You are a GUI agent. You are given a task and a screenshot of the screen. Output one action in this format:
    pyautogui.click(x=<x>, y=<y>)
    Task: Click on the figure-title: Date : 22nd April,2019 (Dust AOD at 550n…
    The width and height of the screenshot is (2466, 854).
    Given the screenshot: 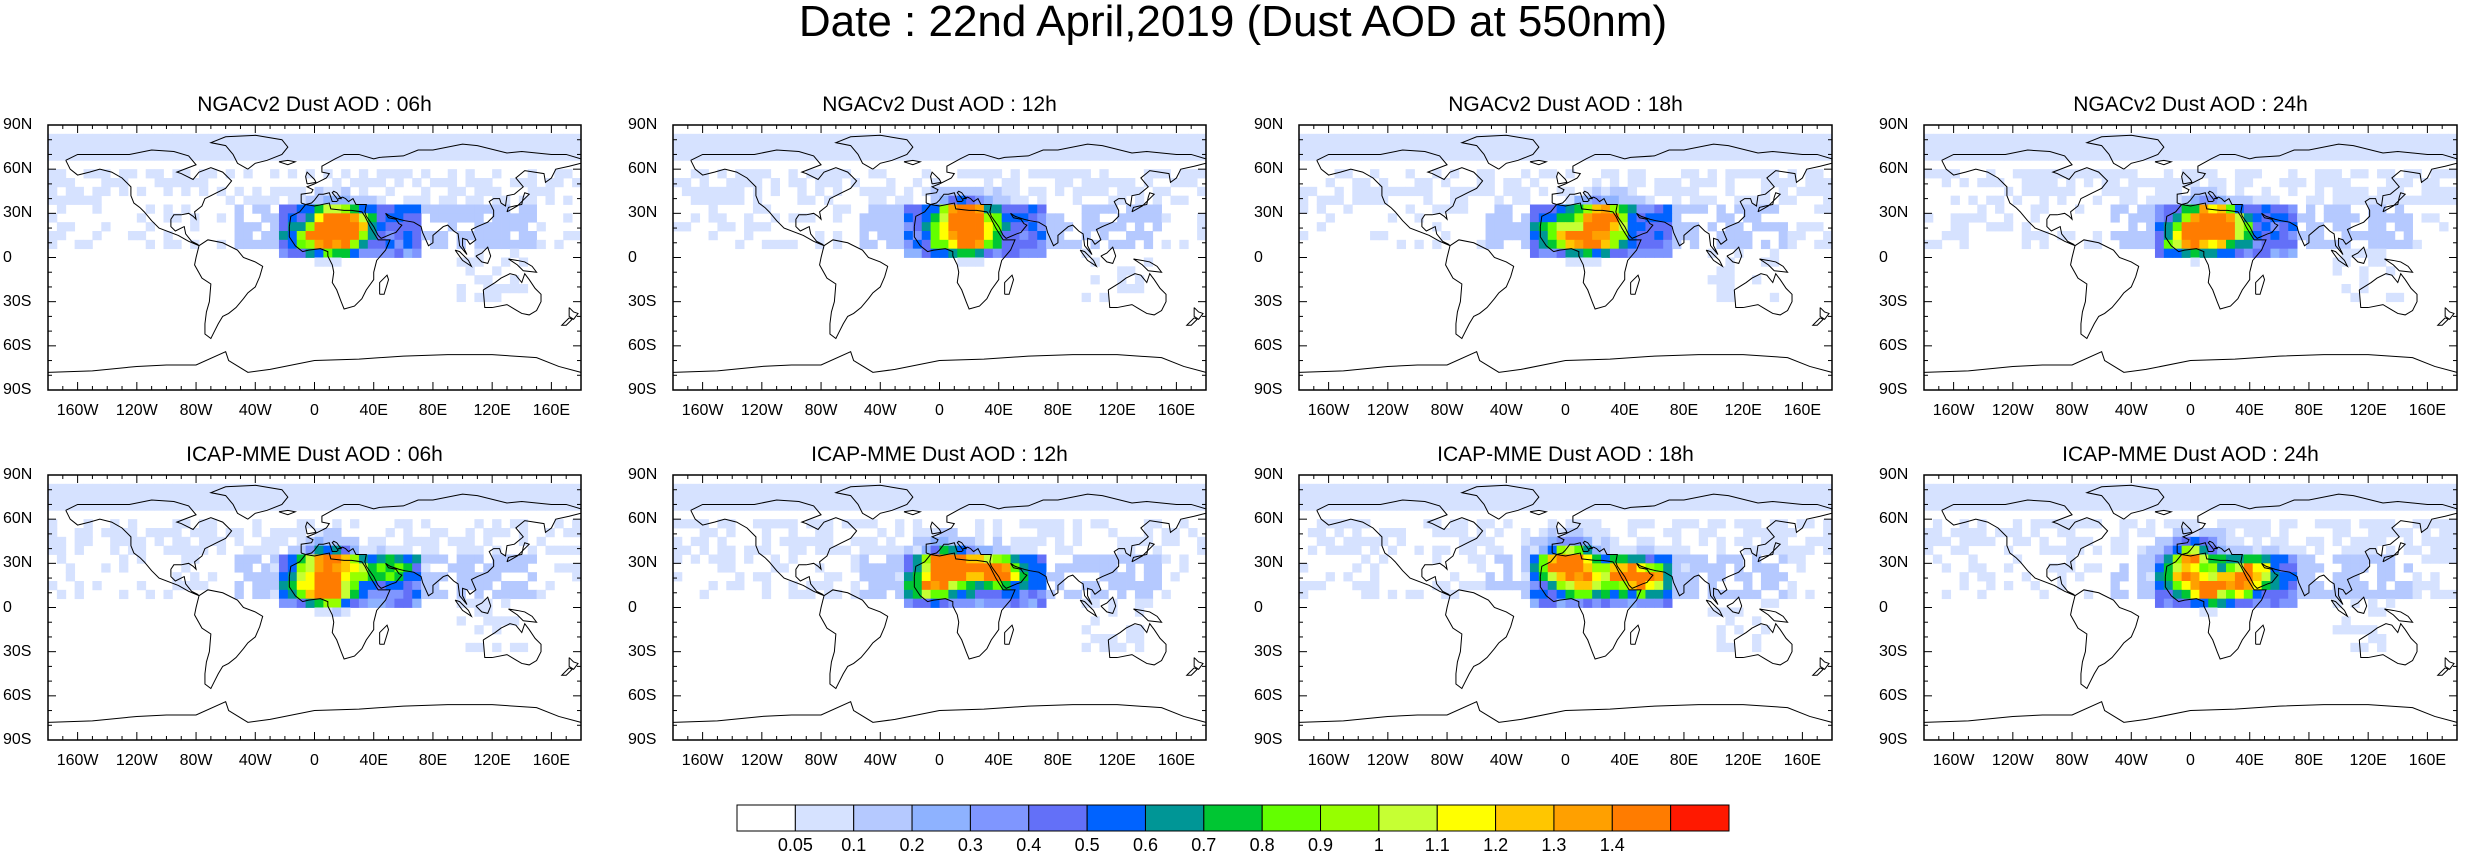 What is the action you would take?
    pyautogui.click(x=1233, y=23)
    